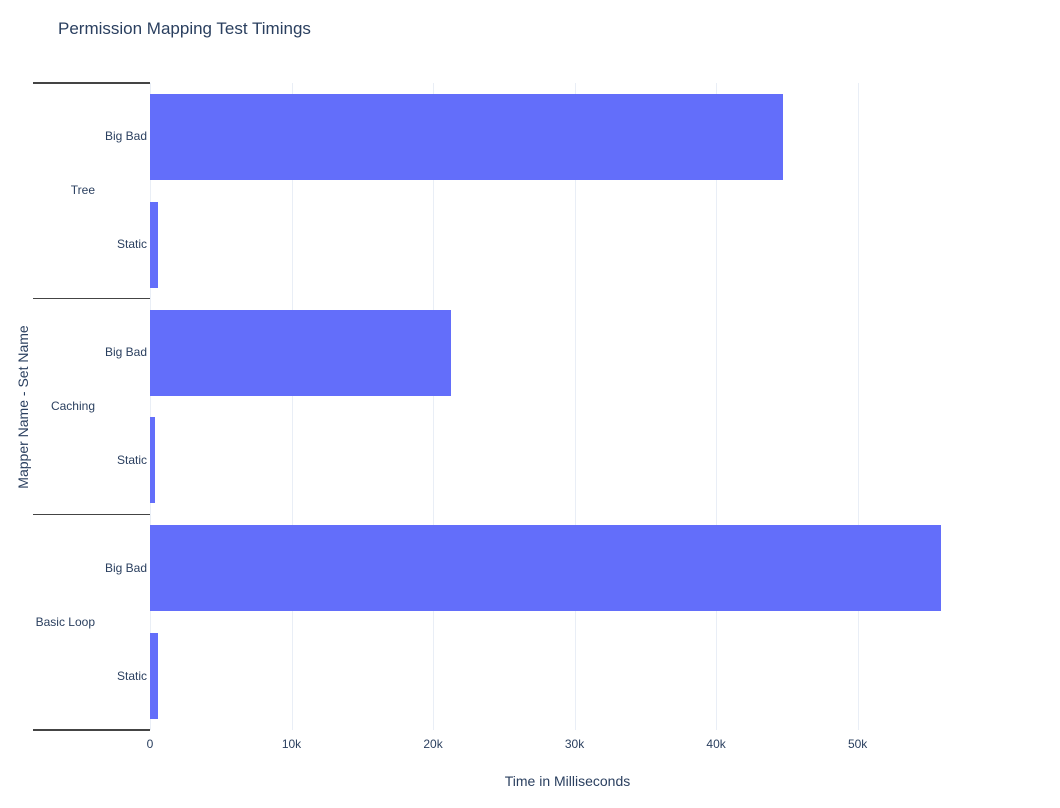  I want to click on bar-caching-big-bad, so click(301, 352).